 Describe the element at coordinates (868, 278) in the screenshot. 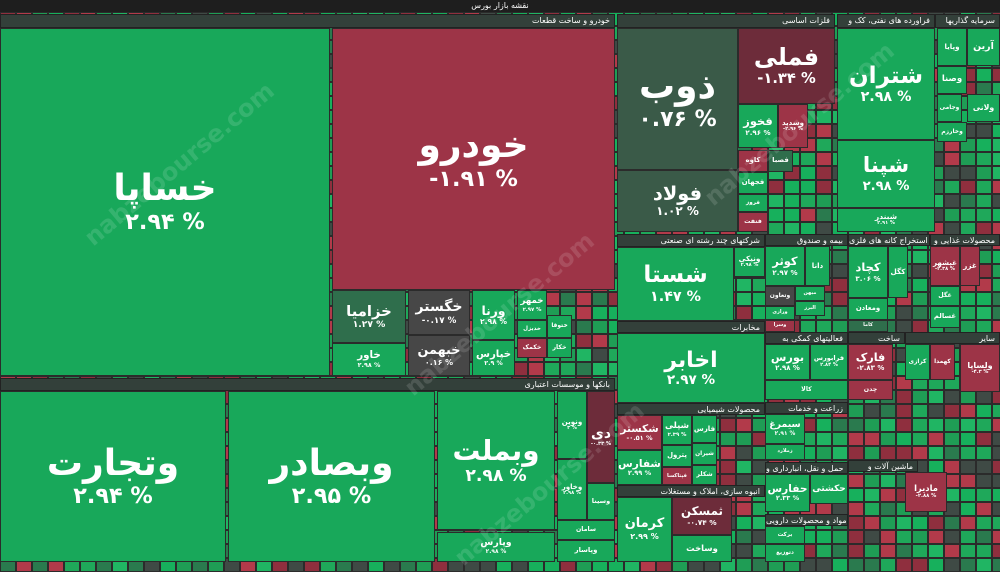

I see `tile-change: ۳.۰۶ %` at that location.